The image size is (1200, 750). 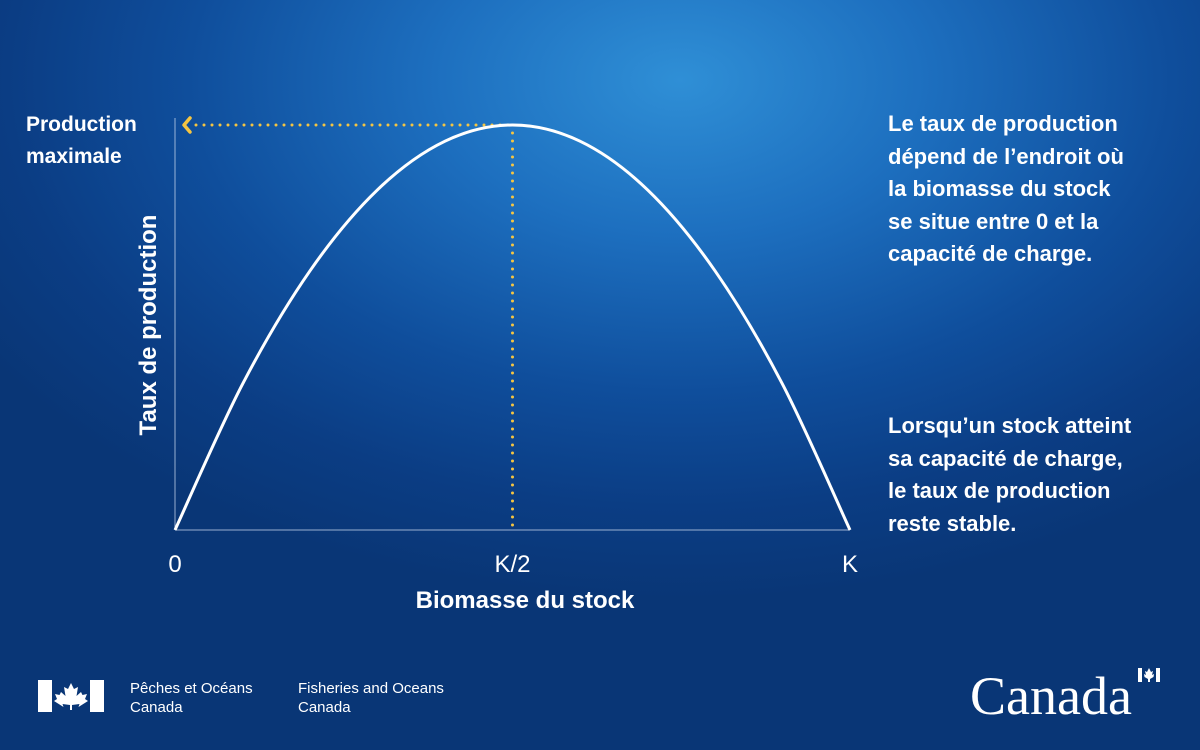 What do you see at coordinates (191, 698) in the screenshot?
I see `department-name-fr: Pêches et Océans Canada` at bounding box center [191, 698].